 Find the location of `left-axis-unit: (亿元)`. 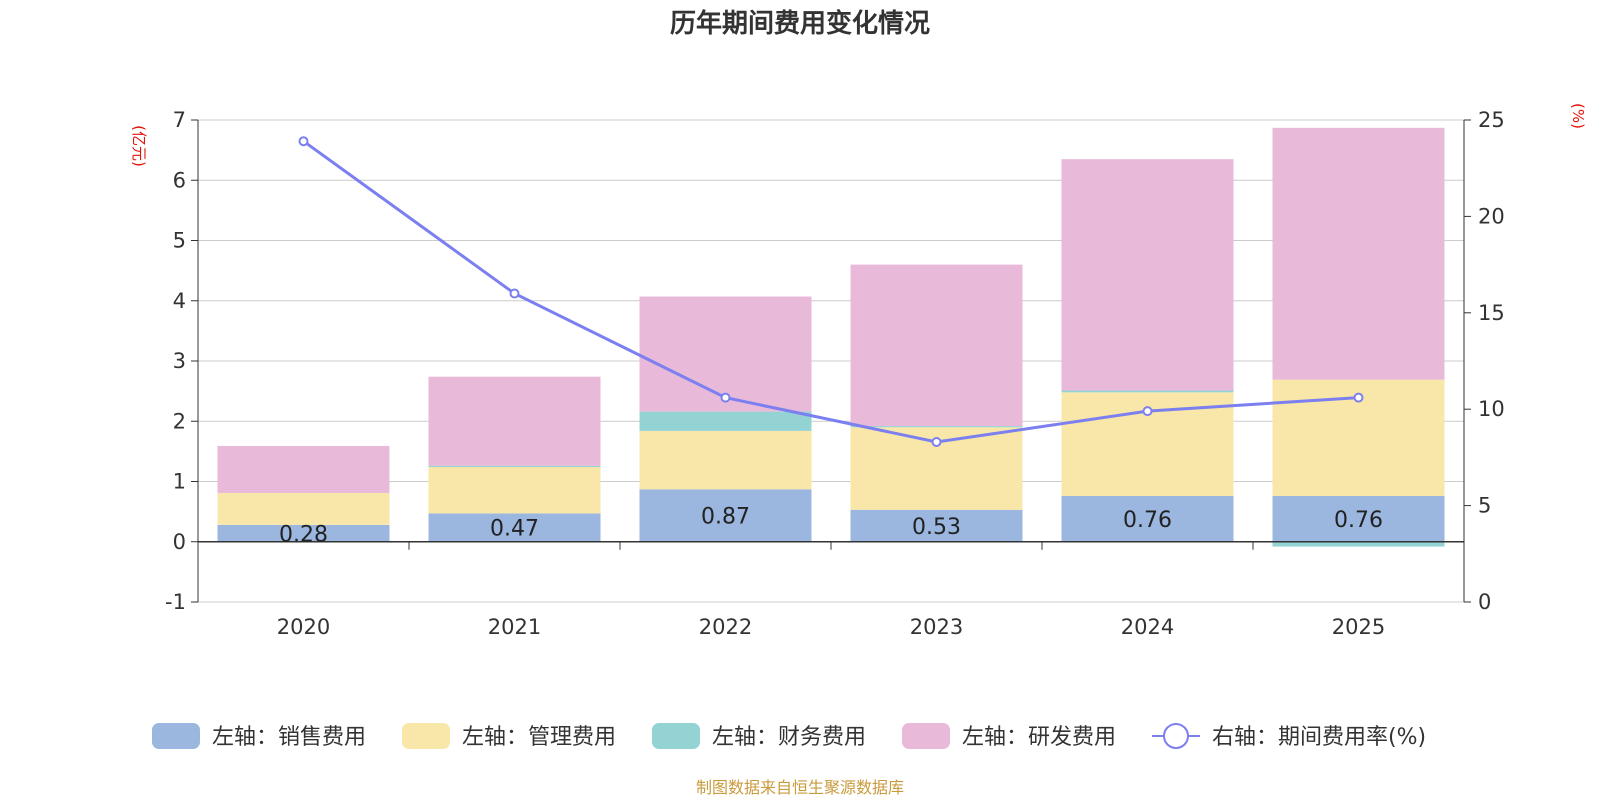

left-axis-unit: (亿元) is located at coordinates (139, 146).